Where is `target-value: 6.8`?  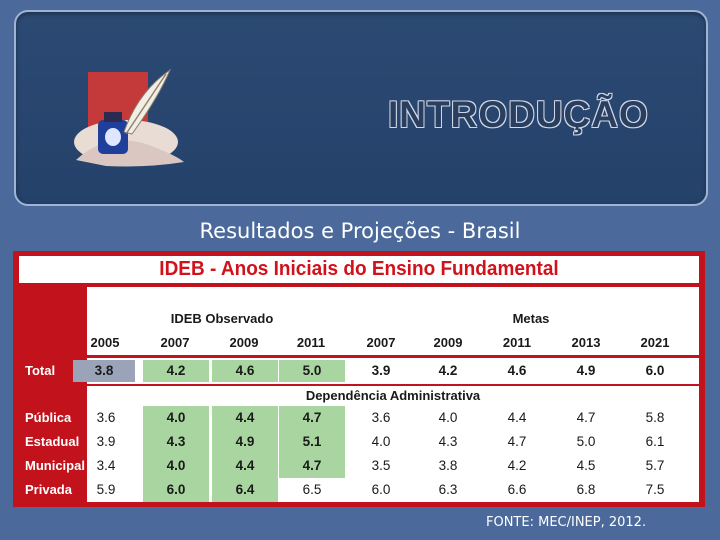
target-value: 6.8 is located at coordinates (586, 489).